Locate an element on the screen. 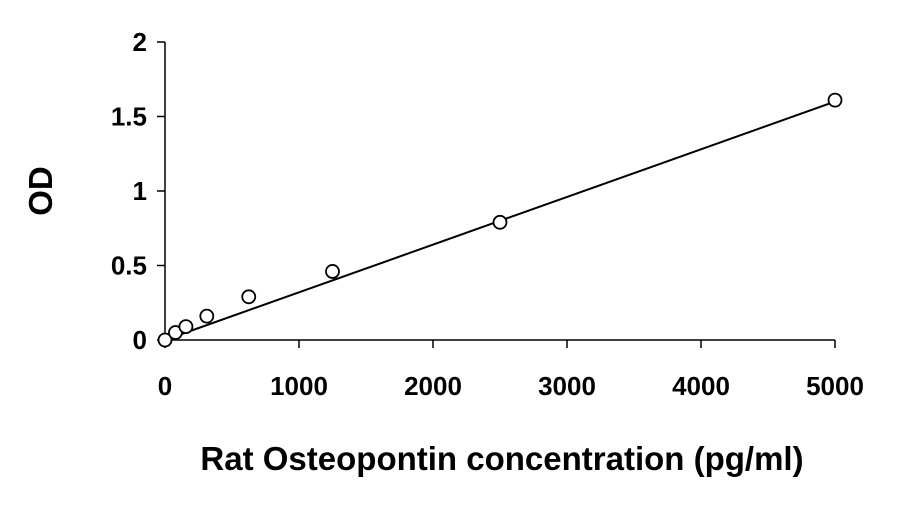 The width and height of the screenshot is (905, 506). x-tick-label: 4000 is located at coordinates (701, 386).